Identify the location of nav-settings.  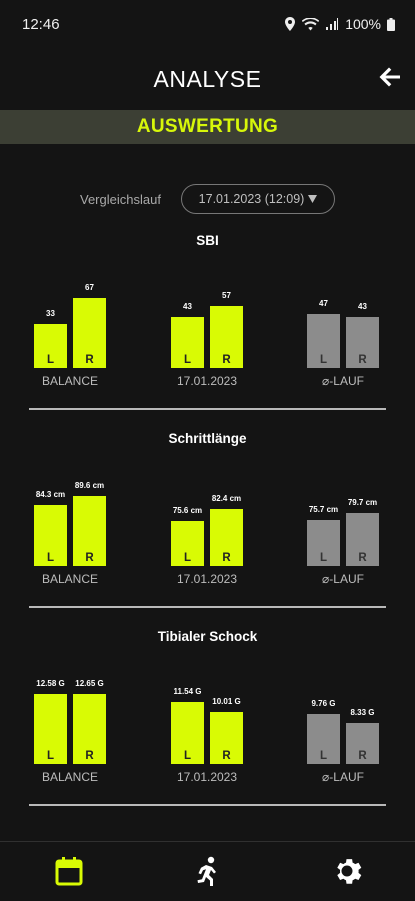
(347, 871).